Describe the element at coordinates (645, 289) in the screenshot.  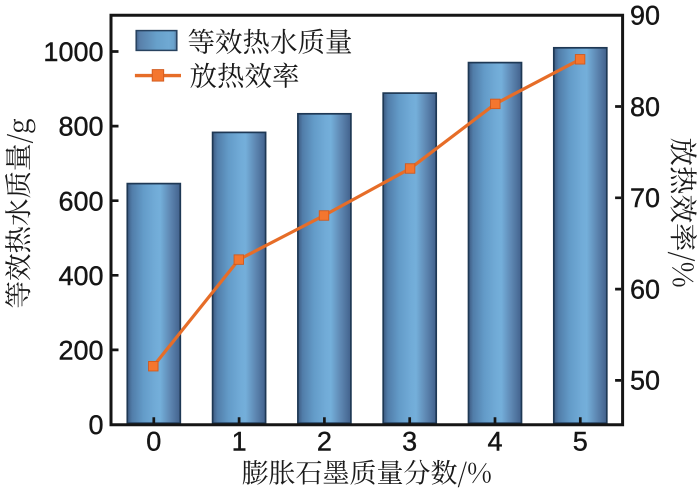
I see `svg-text: 60` at that location.